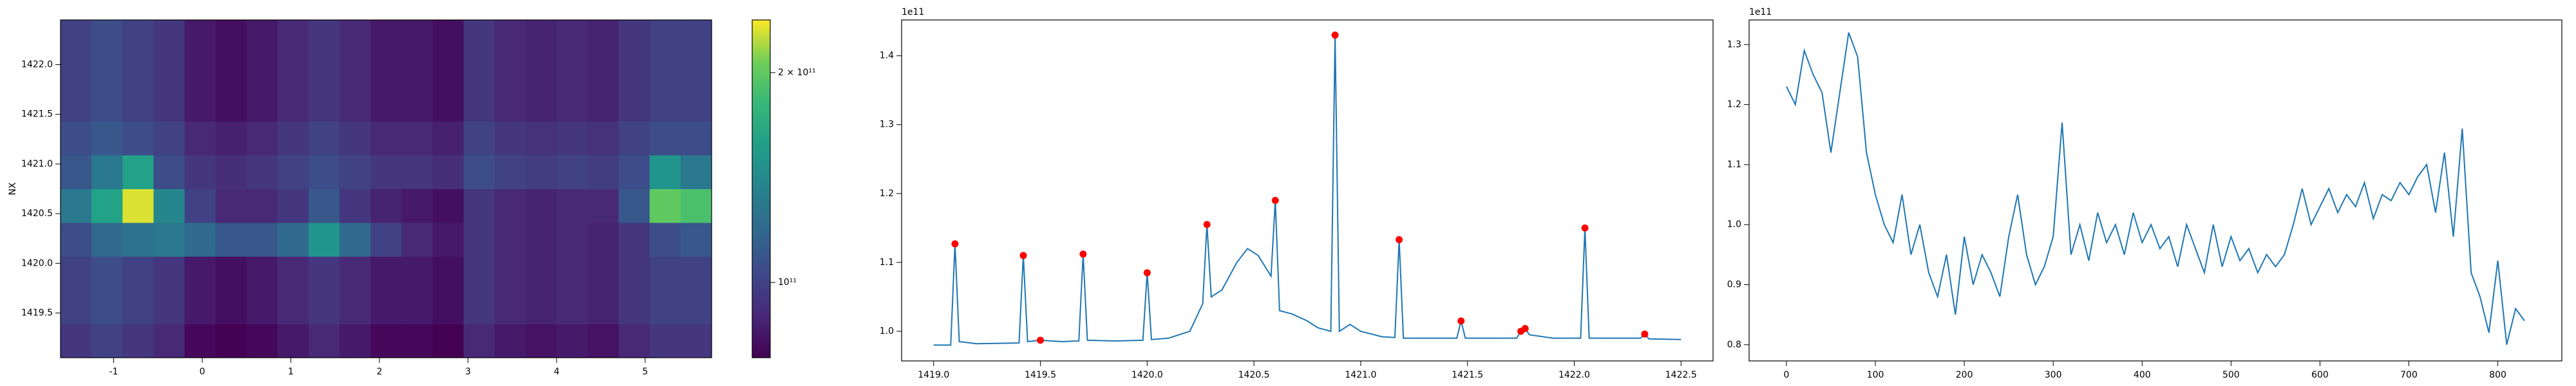 This screenshot has height=386, width=2576. I want to click on y-tick-label: 1.1, so click(887, 262).